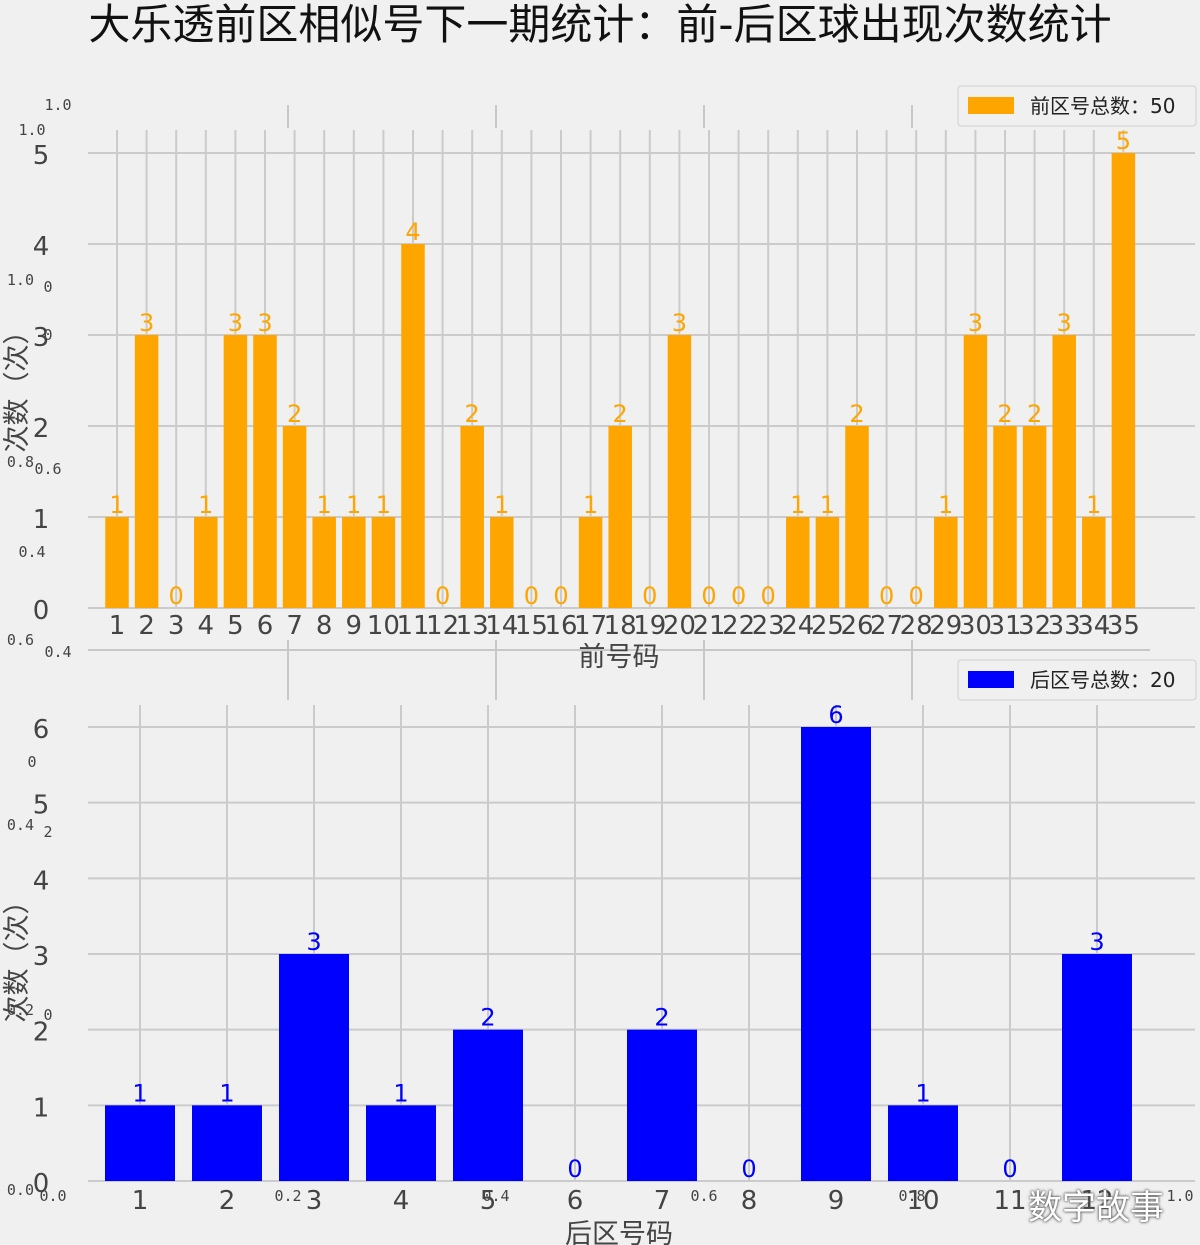 The image size is (1200, 1245). I want to click on chart2-legend-label: 后区号总数：20, so click(1102, 680).